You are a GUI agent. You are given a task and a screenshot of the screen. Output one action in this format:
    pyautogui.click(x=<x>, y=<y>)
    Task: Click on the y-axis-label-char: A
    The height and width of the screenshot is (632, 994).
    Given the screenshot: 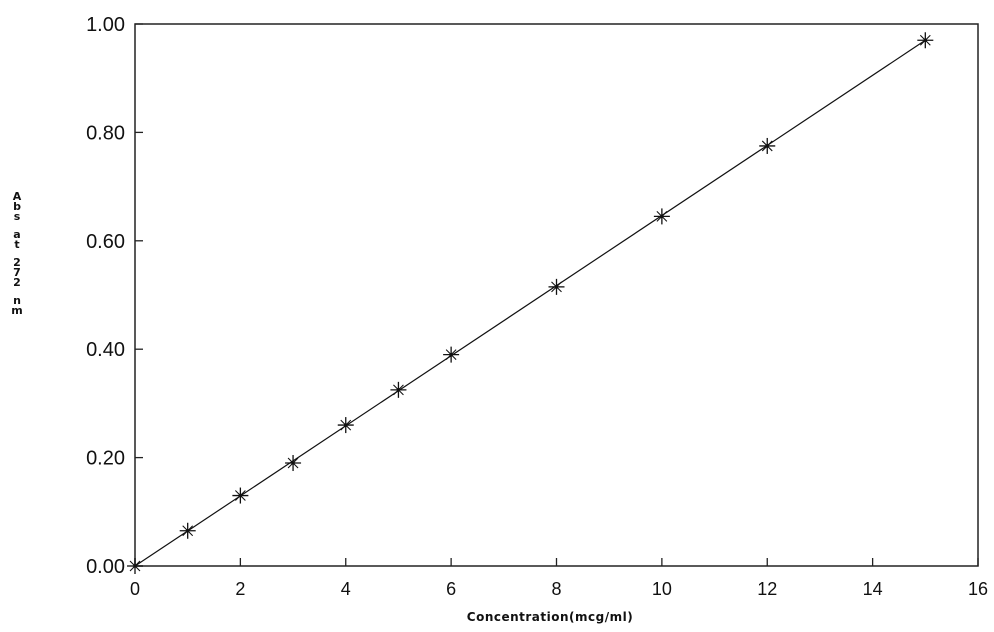 What is the action you would take?
    pyautogui.click(x=17, y=196)
    